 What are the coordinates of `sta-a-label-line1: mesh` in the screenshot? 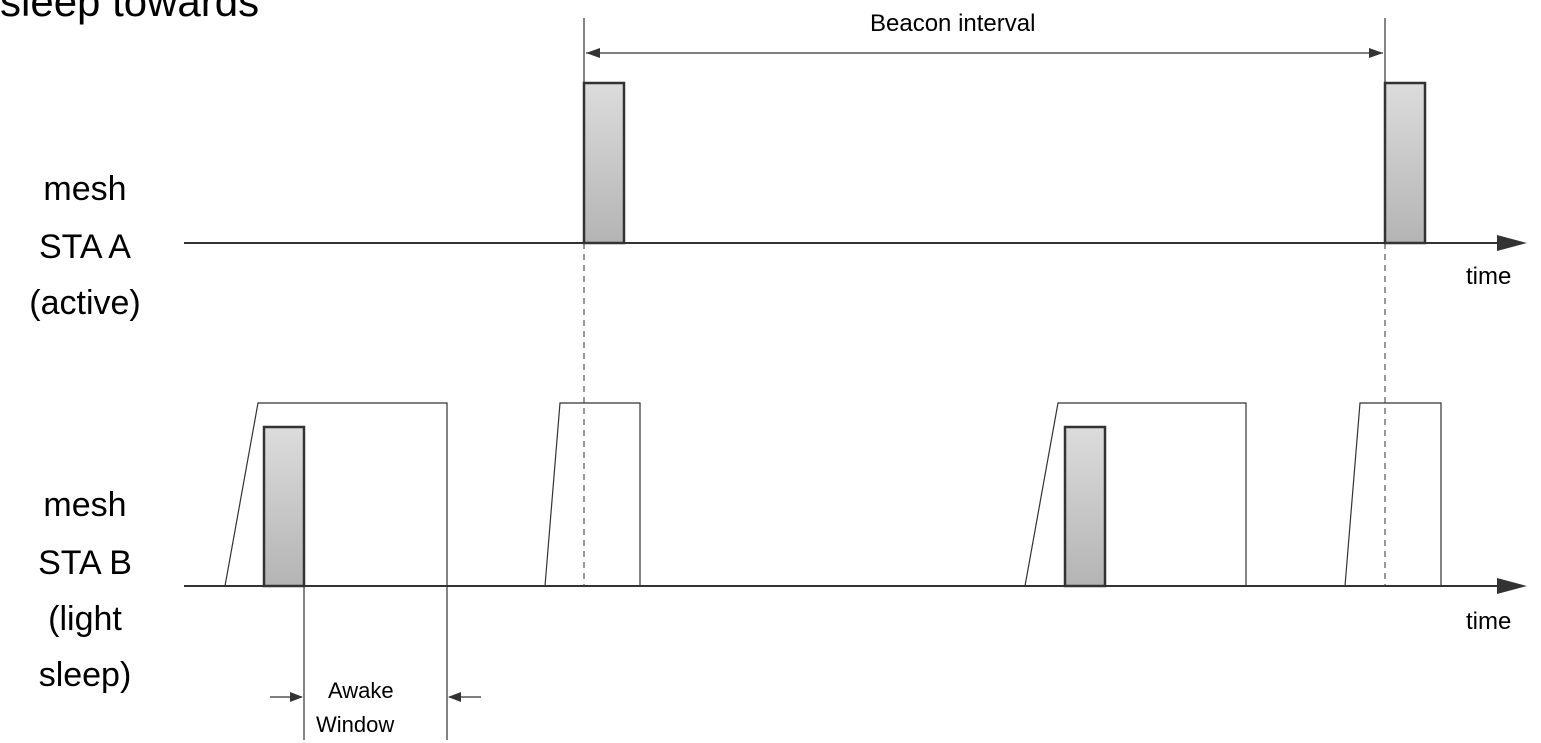 It's located at (85, 189).